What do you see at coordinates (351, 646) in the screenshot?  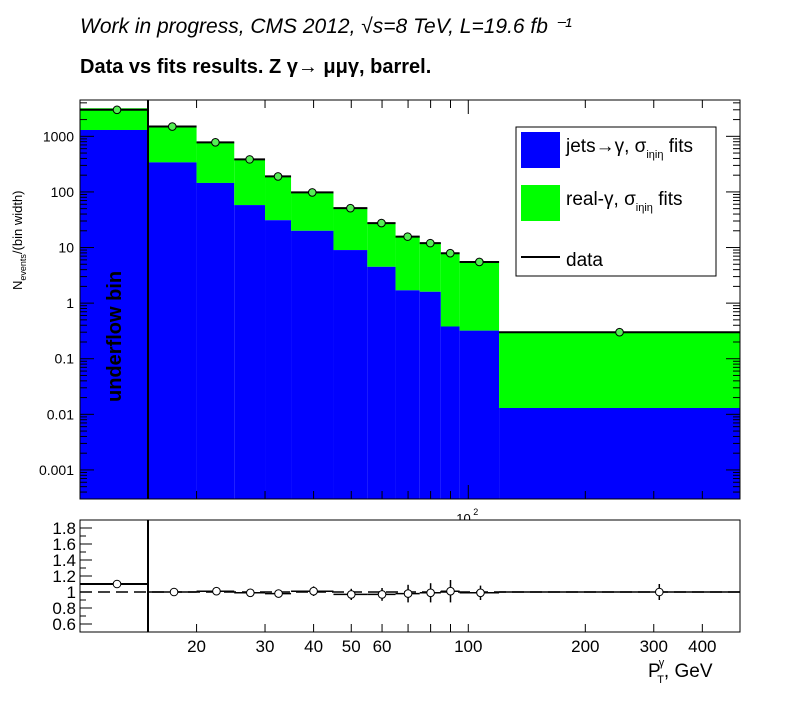 I see `ratio-x-tick-label: 50` at bounding box center [351, 646].